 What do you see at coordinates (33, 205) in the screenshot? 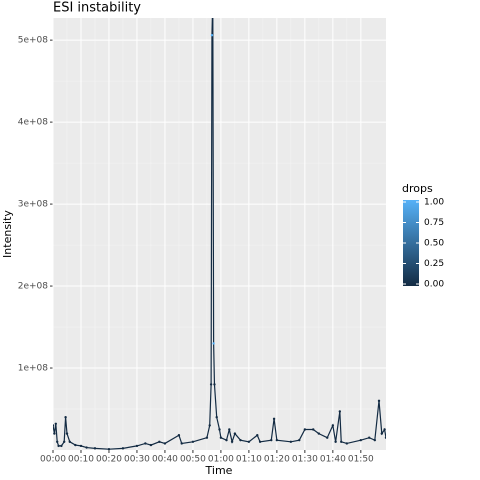
I see `y-tick-label: 3e+08` at bounding box center [33, 205].